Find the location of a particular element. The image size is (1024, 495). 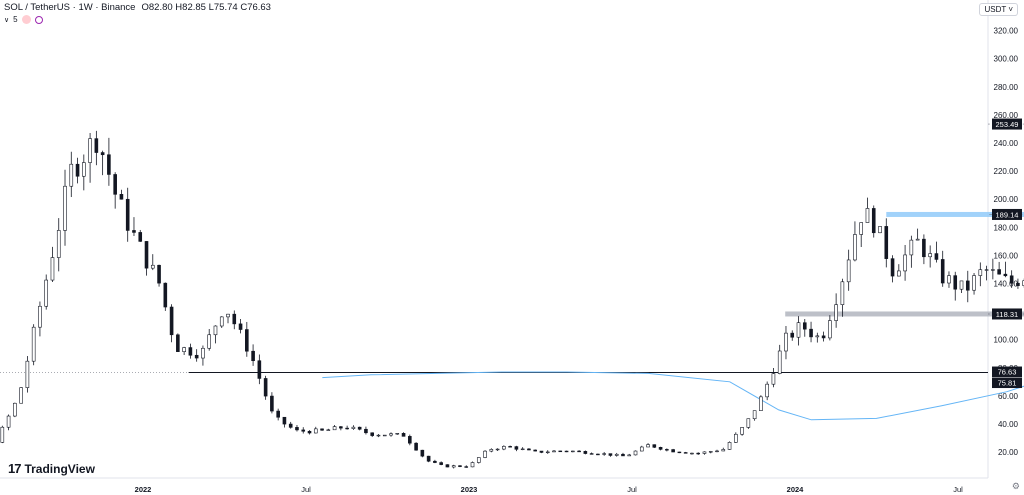

level-zone is located at coordinates (904, 314).